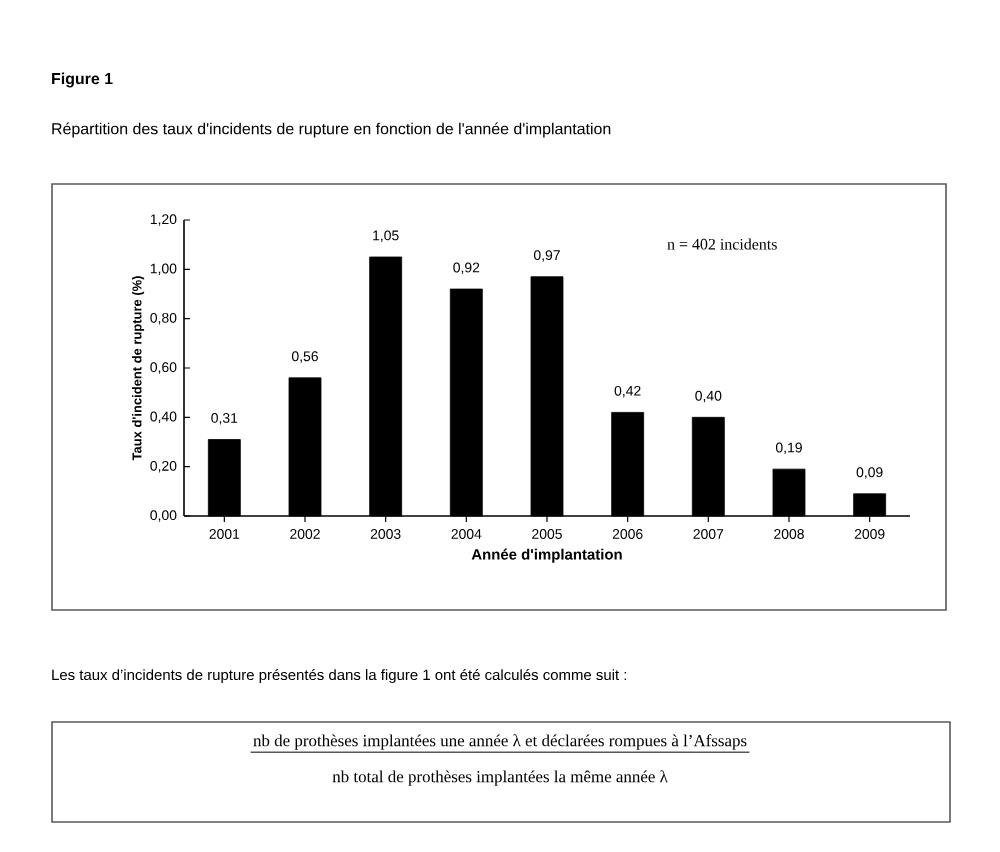 This screenshot has width=1000, height=852. Describe the element at coordinates (500, 778) in the screenshot. I see `text: nb total de prothèses implantées la même année λ` at that location.